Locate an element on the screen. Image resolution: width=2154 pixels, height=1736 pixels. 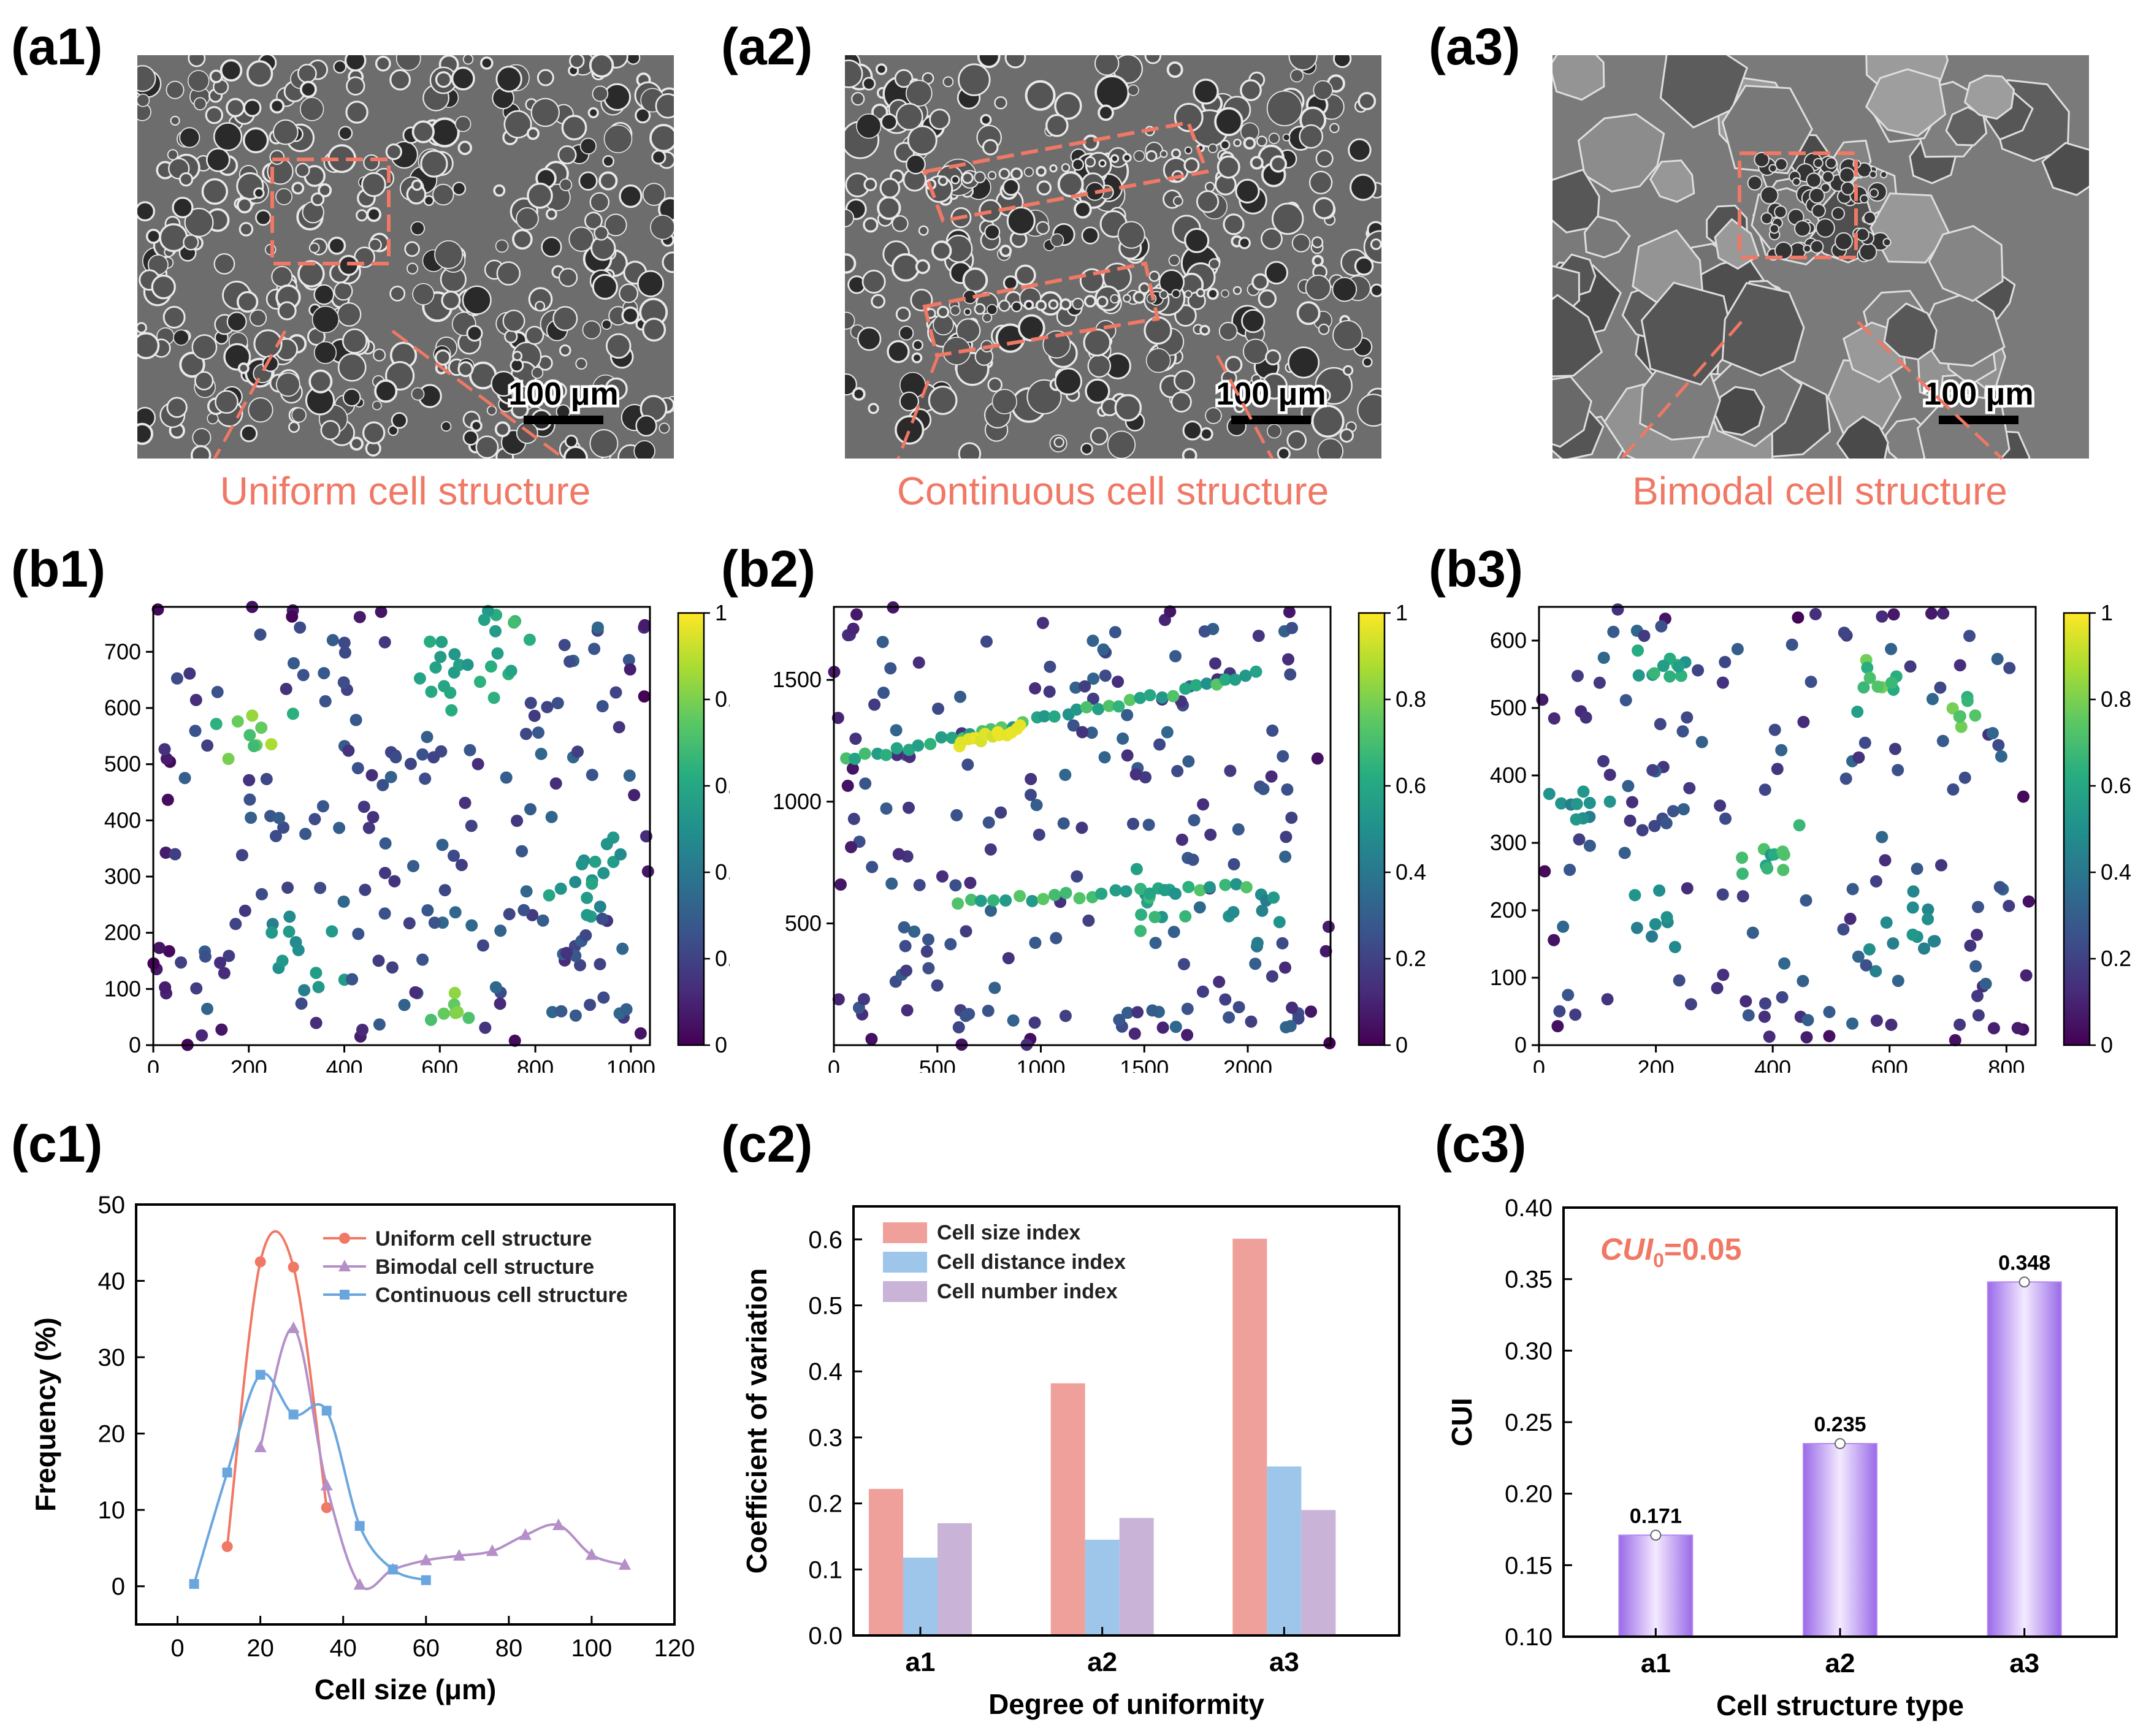
x-tick-label: 120 is located at coordinates (674, 1648).